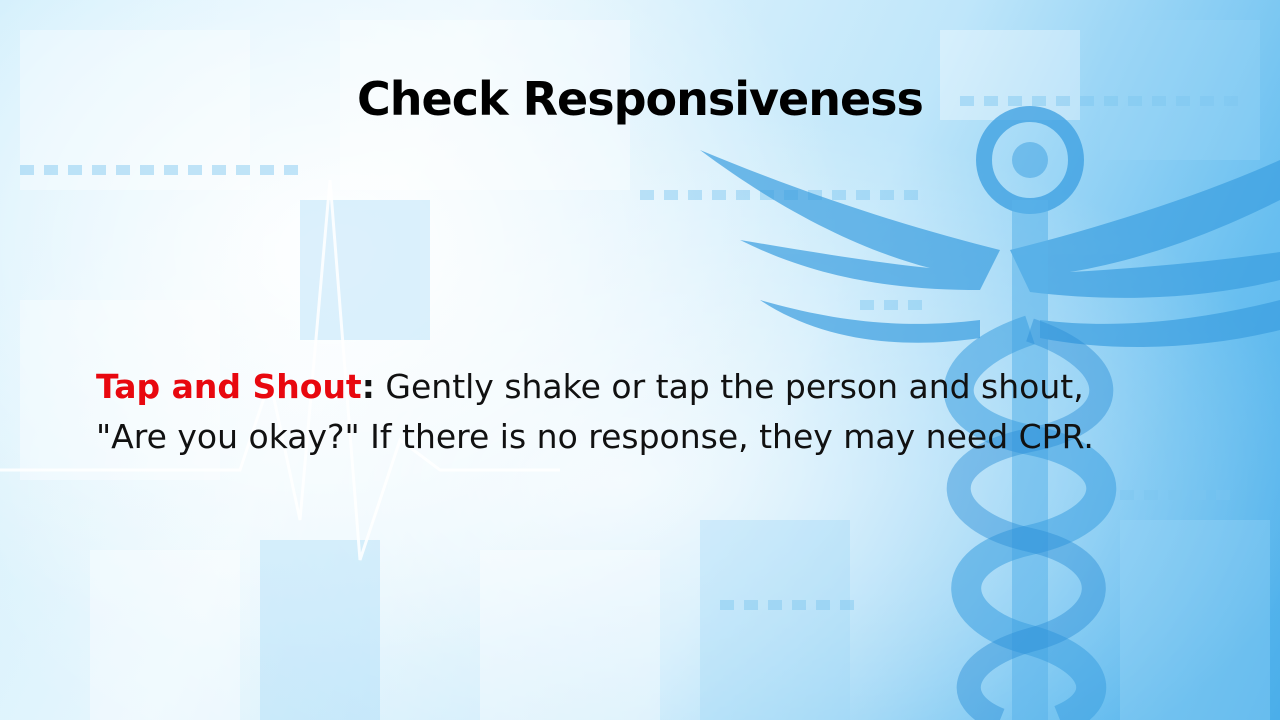 The image size is (1280, 720). What do you see at coordinates (640, 99) in the screenshot?
I see `slide-title: Check Responsiveness` at bounding box center [640, 99].